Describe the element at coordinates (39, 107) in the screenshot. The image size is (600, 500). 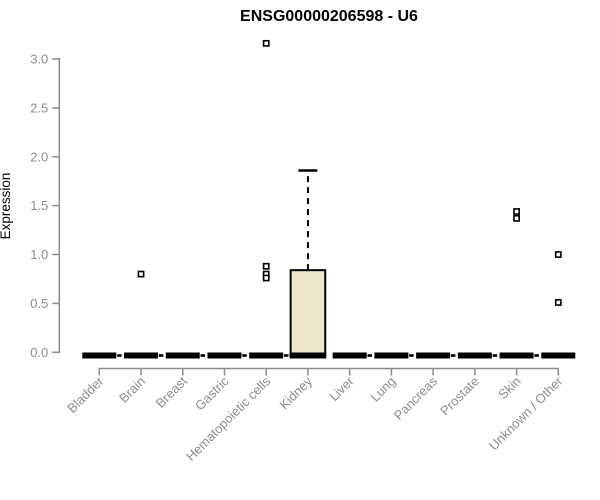
I see `y-tick-label: 2.5` at that location.